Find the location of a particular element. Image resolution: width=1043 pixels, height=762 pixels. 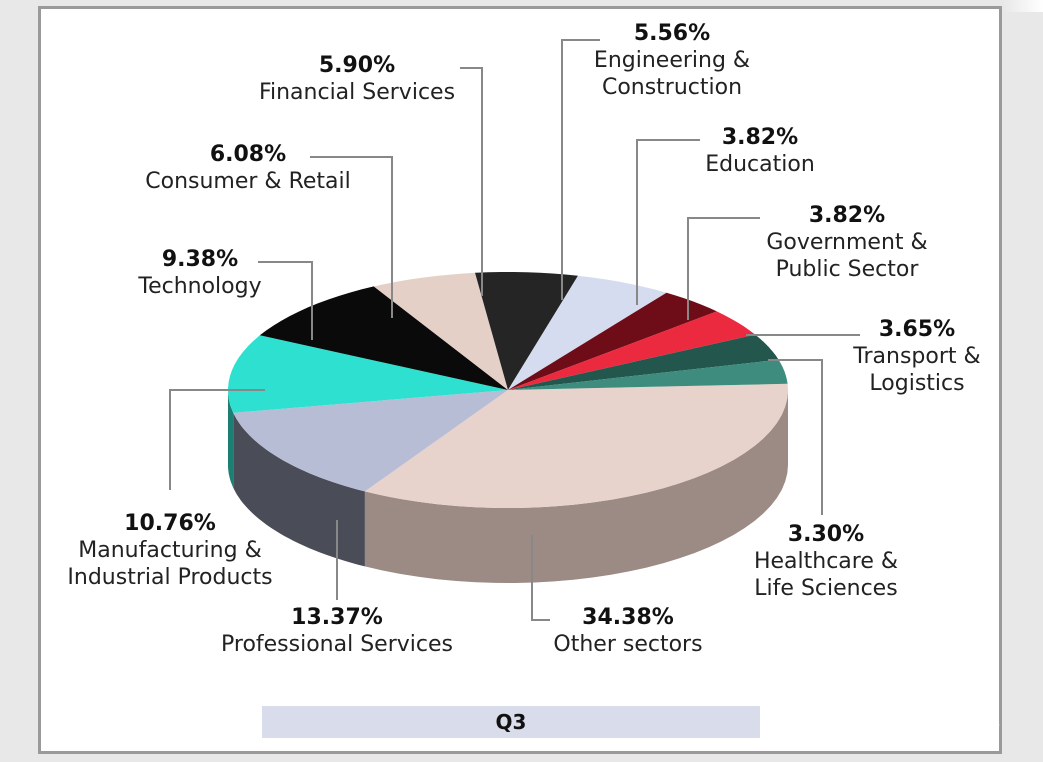

leader-line-other-sectors is located at coordinates (540, 578).